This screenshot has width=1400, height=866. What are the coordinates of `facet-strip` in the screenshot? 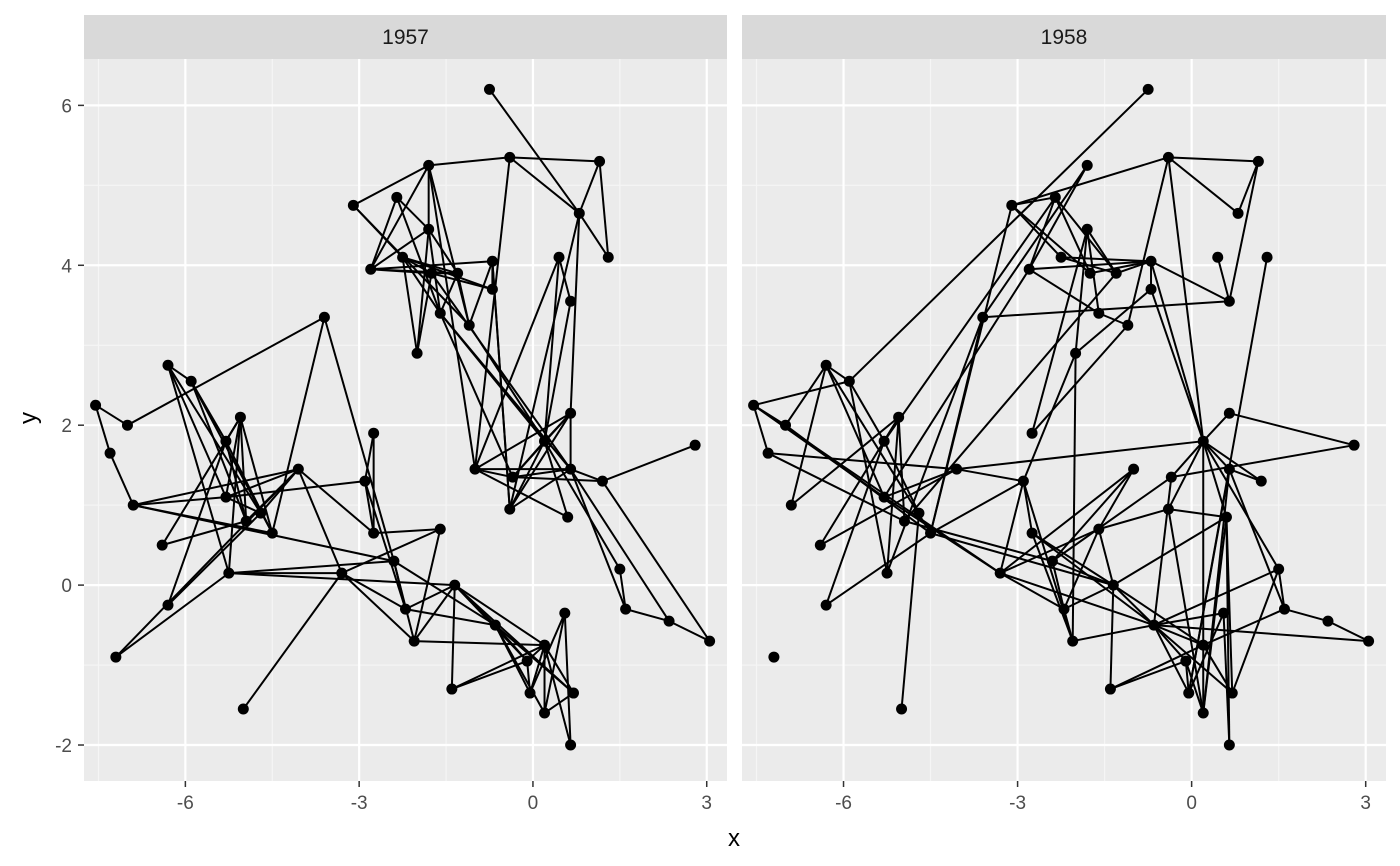 It's located at (405, 37).